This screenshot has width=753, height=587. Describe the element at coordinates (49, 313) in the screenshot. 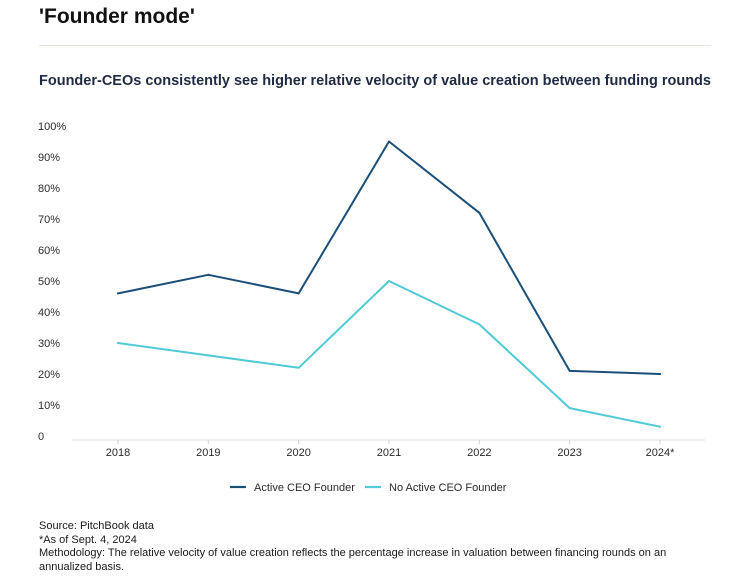

I see `y-tick-label: 40%` at that location.